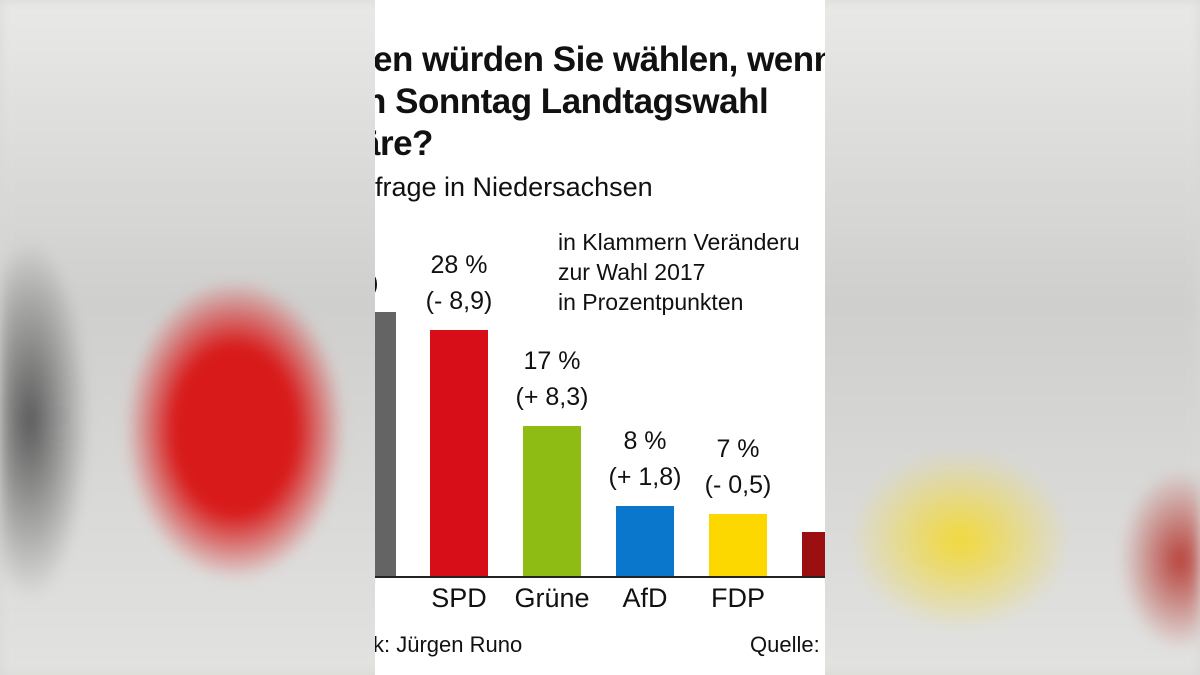 This screenshot has width=1200, height=675. What do you see at coordinates (738, 485) in the screenshot?
I see `change-label-4: (- 0,5)` at bounding box center [738, 485].